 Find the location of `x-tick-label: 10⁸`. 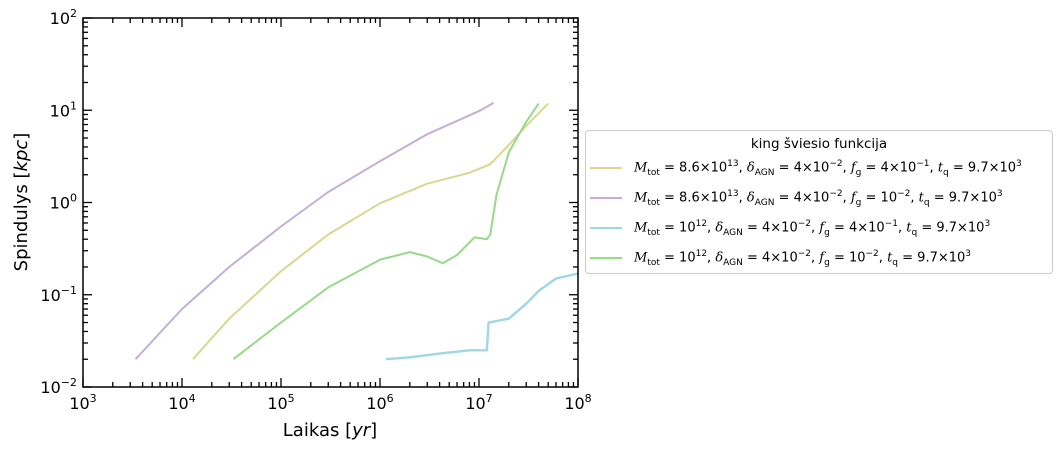

x-tick-label: 10⁸ is located at coordinates (577, 402).